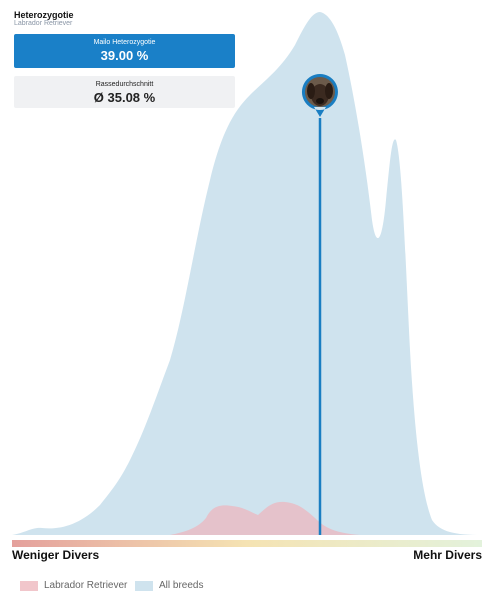 This screenshot has height=600, width=499. What do you see at coordinates (320, 92) in the screenshot?
I see `dog-avatar` at bounding box center [320, 92].